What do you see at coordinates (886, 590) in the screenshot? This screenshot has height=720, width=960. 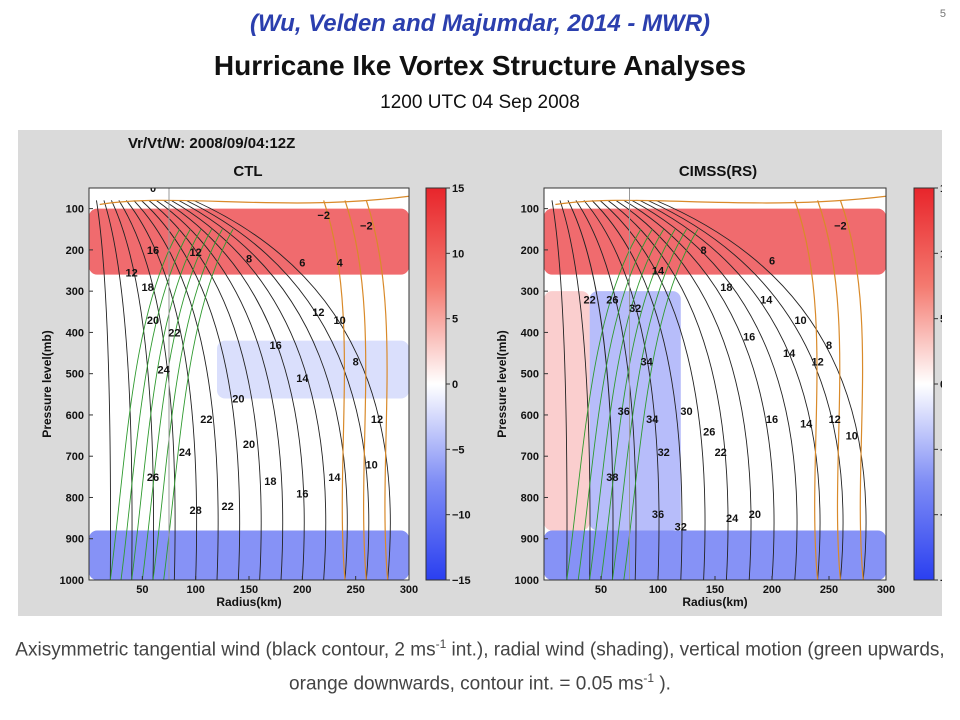 I see `cimss-xtick-label-5: 300` at bounding box center [886, 590].